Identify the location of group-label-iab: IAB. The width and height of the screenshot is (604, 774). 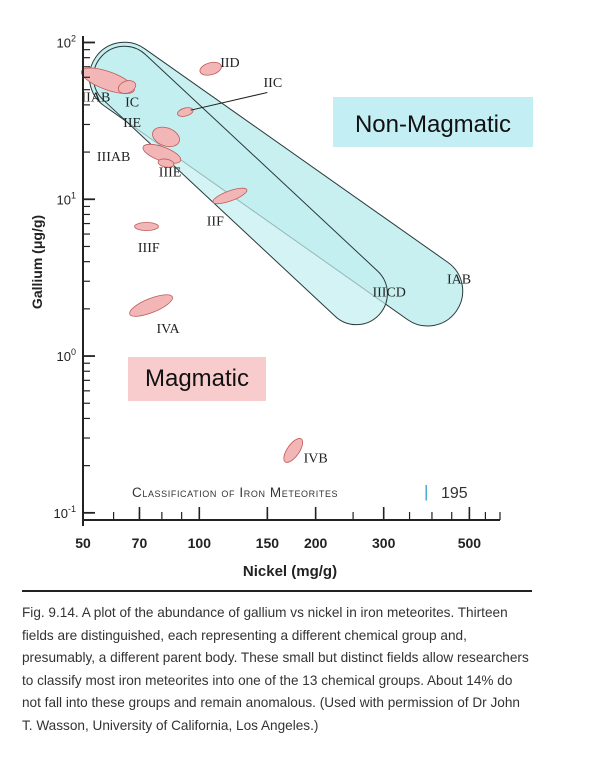
(459, 280).